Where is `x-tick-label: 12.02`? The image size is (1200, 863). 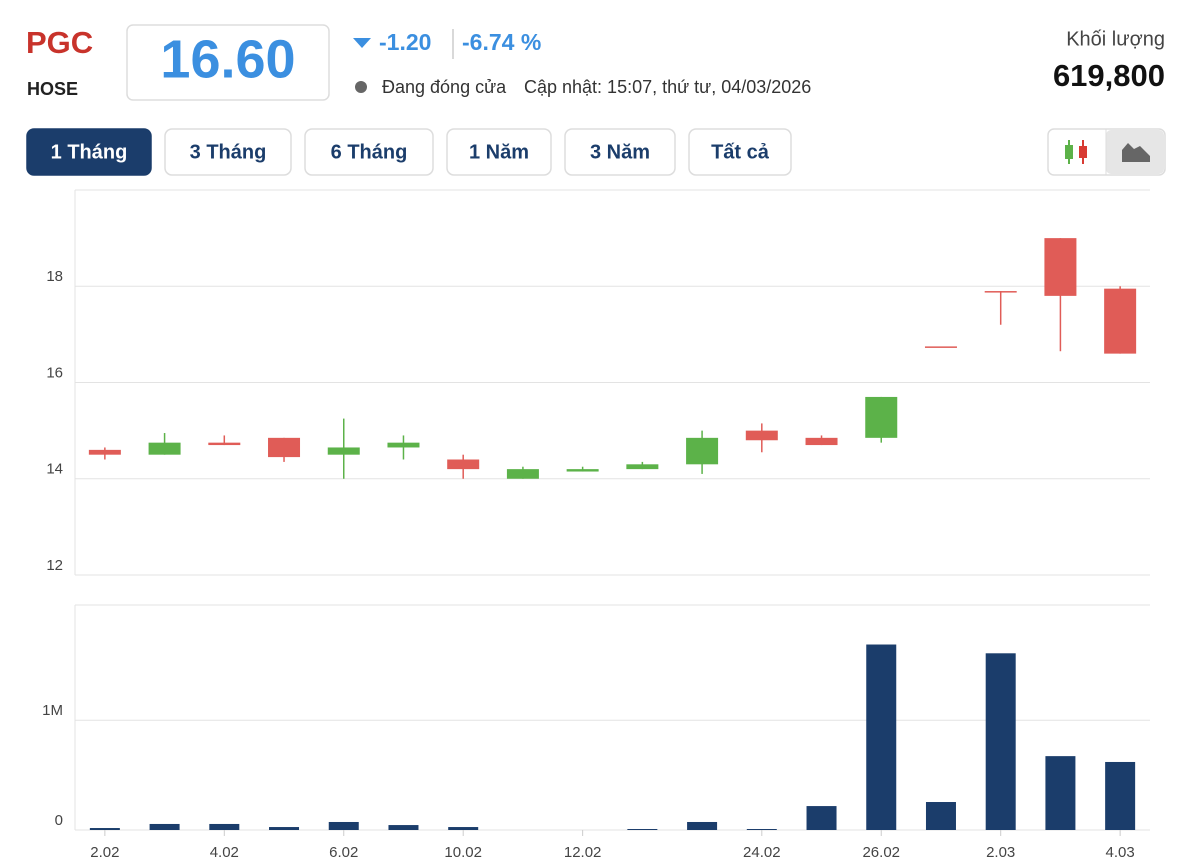 x-tick-label: 12.02 is located at coordinates (583, 852).